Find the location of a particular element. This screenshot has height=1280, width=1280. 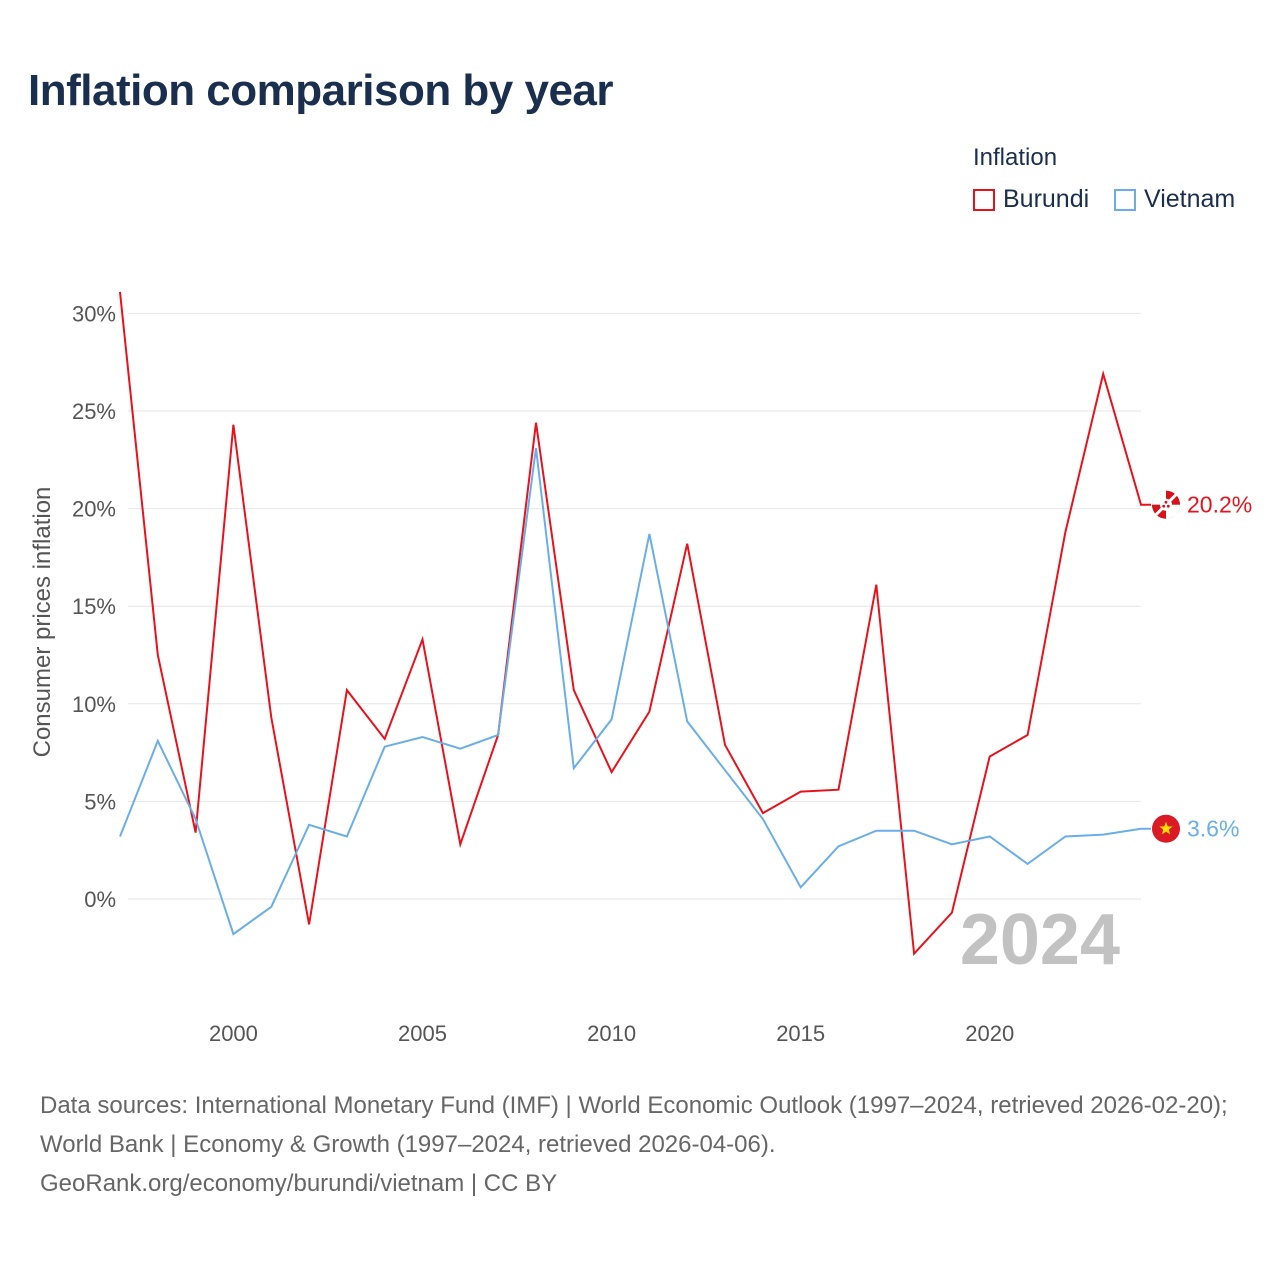

y-tick-label: 25% is located at coordinates (94, 411).